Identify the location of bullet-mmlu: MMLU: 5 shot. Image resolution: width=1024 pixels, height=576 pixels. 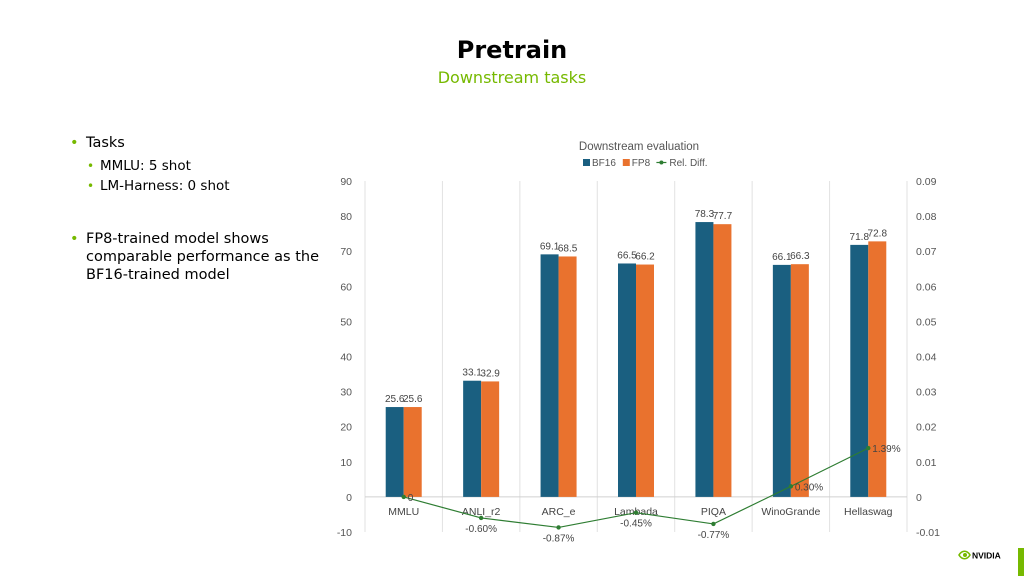
(205, 166).